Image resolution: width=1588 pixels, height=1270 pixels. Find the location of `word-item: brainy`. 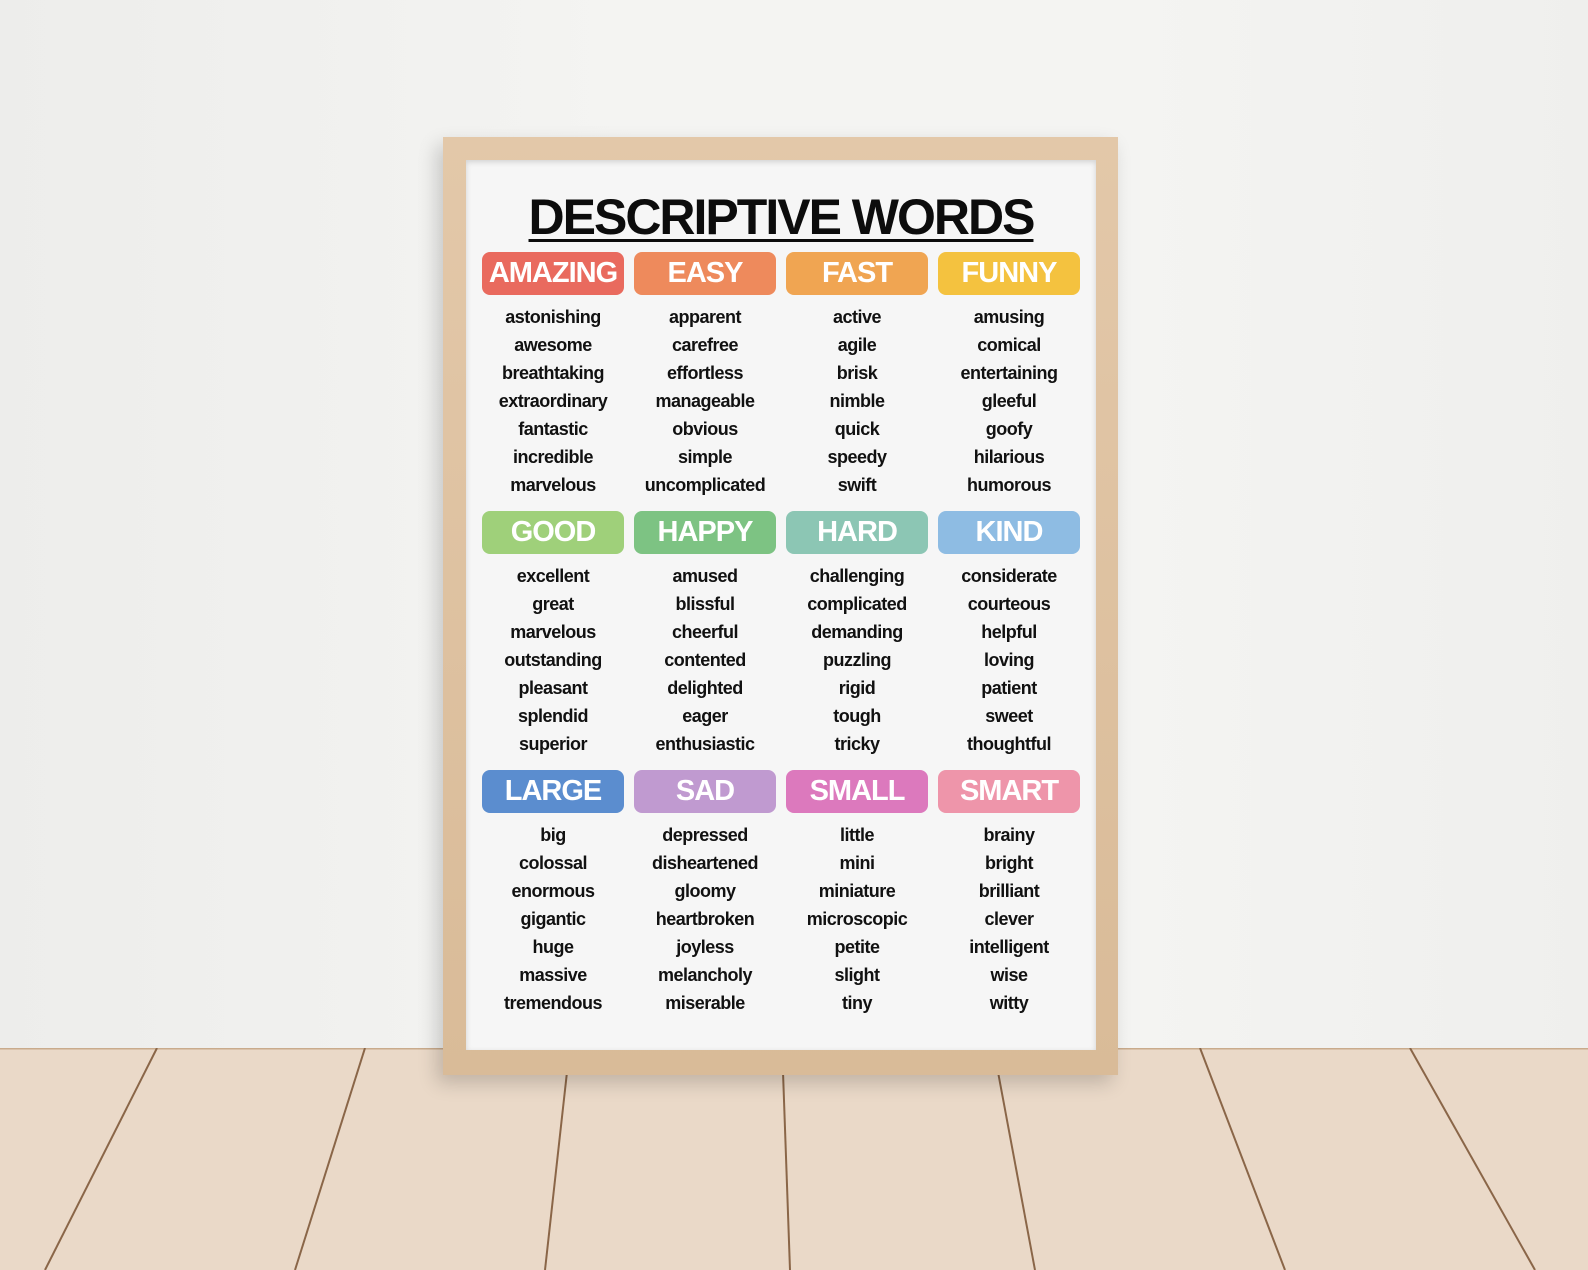

word-item: brainy is located at coordinates (1009, 835).